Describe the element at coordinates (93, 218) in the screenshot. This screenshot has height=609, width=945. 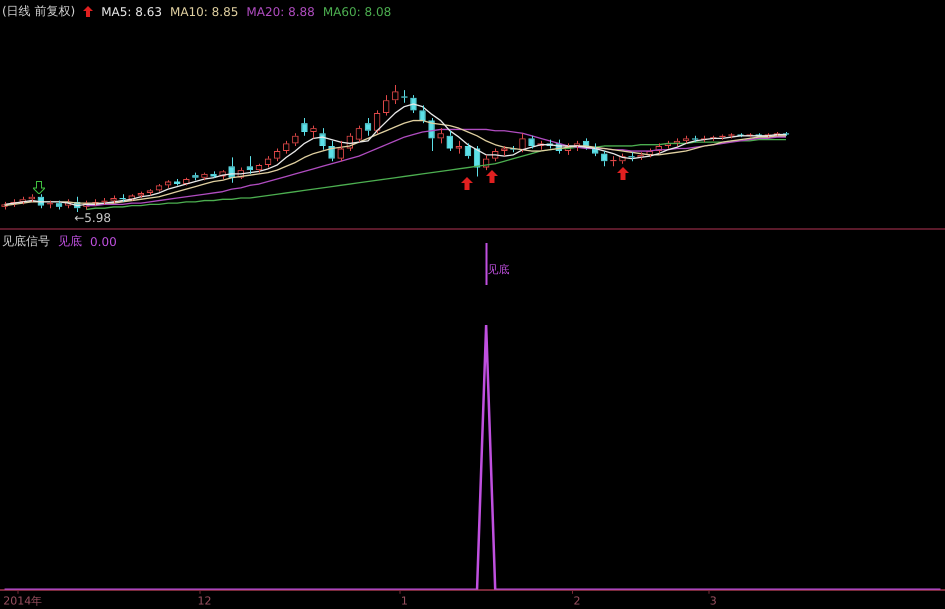
I see `annotation: ←5.98` at that location.